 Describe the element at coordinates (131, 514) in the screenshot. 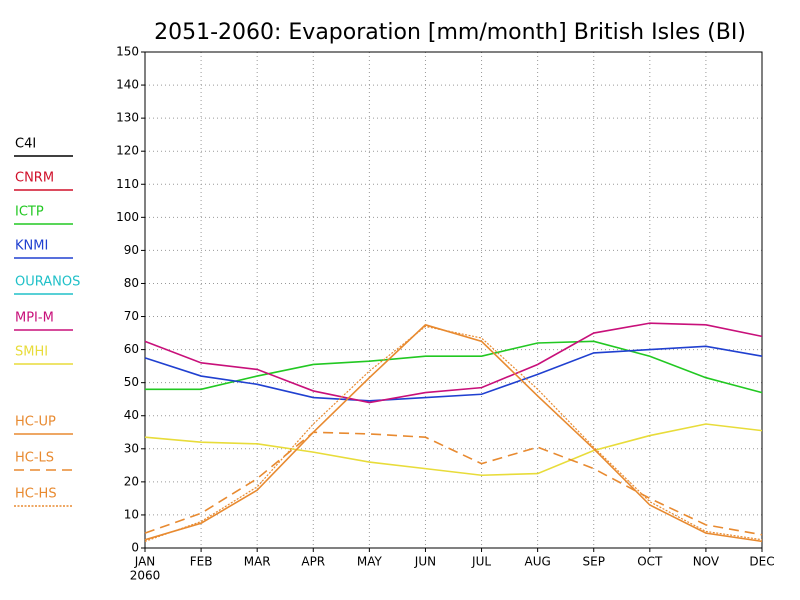

I see `y-tick-label: 10` at that location.